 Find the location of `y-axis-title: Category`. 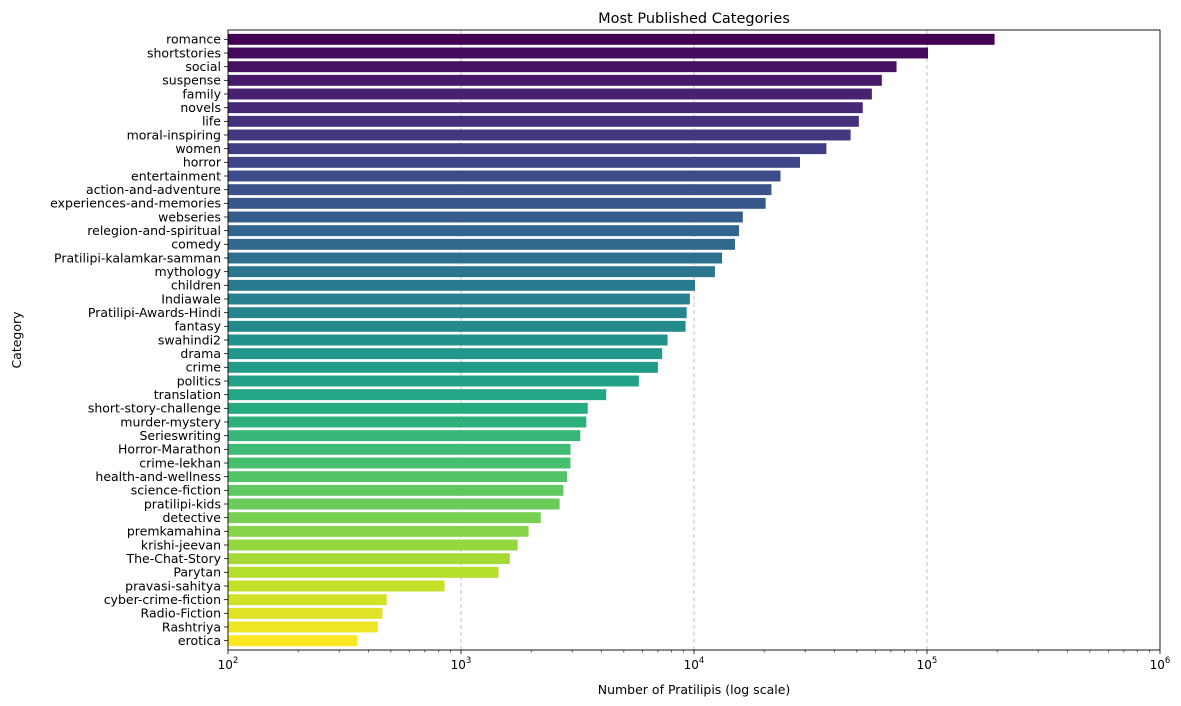

y-axis-title: Category is located at coordinates (16, 340).